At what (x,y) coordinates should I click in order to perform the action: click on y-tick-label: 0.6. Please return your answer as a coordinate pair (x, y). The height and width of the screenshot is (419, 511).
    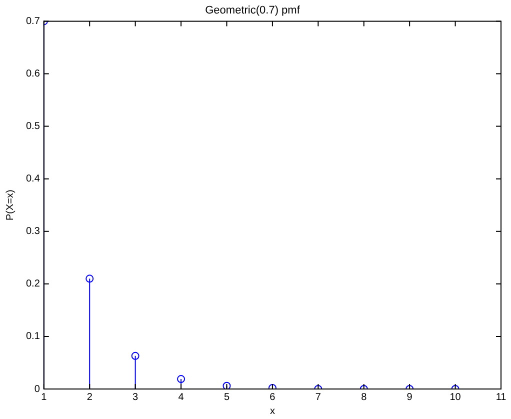
    Looking at the image, I should click on (33, 74).